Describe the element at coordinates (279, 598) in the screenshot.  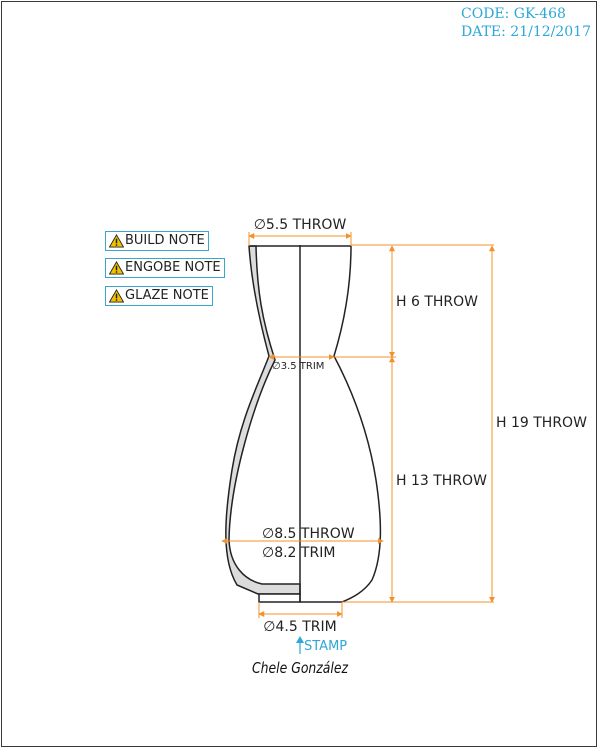
I see `foot-ring` at that location.